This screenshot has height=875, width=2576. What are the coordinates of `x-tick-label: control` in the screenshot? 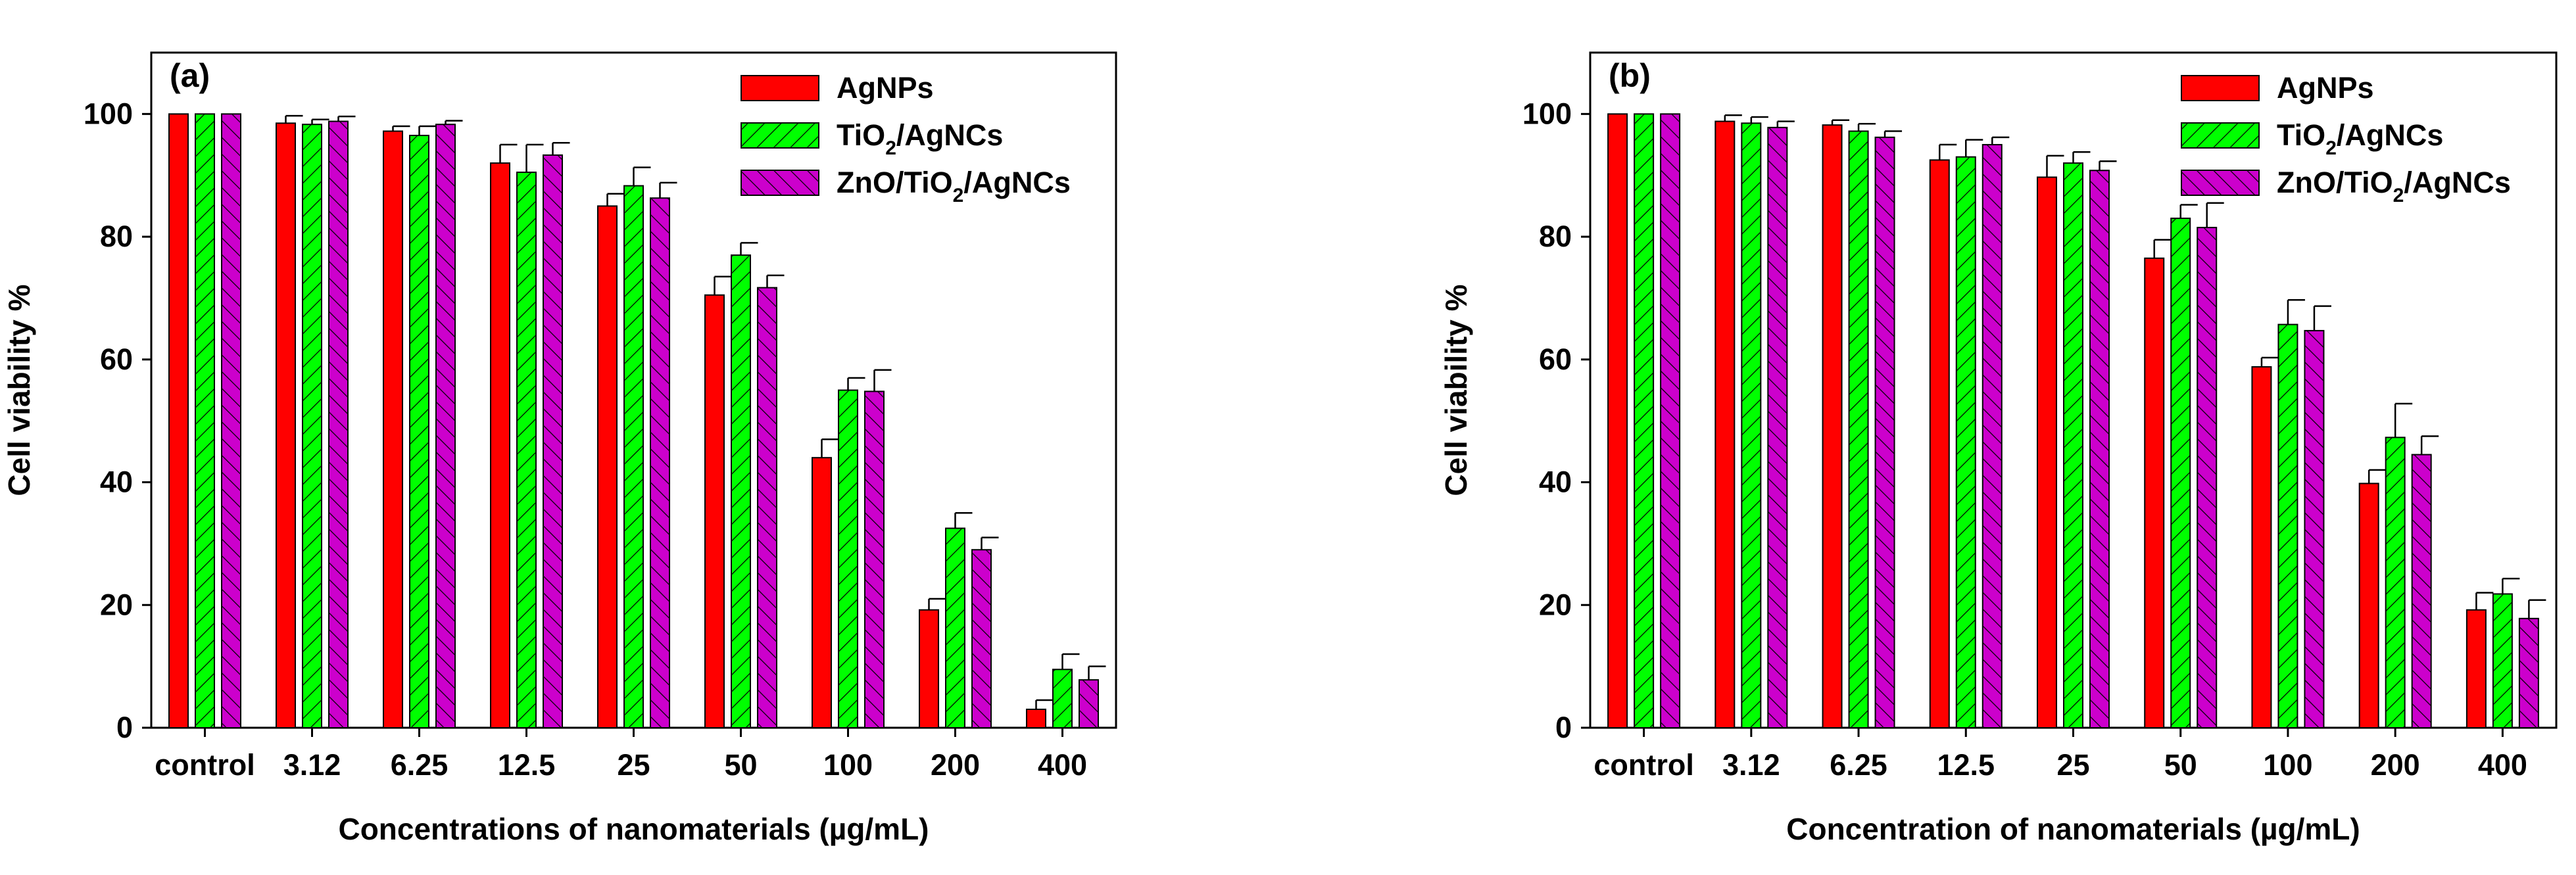 It's located at (205, 765).